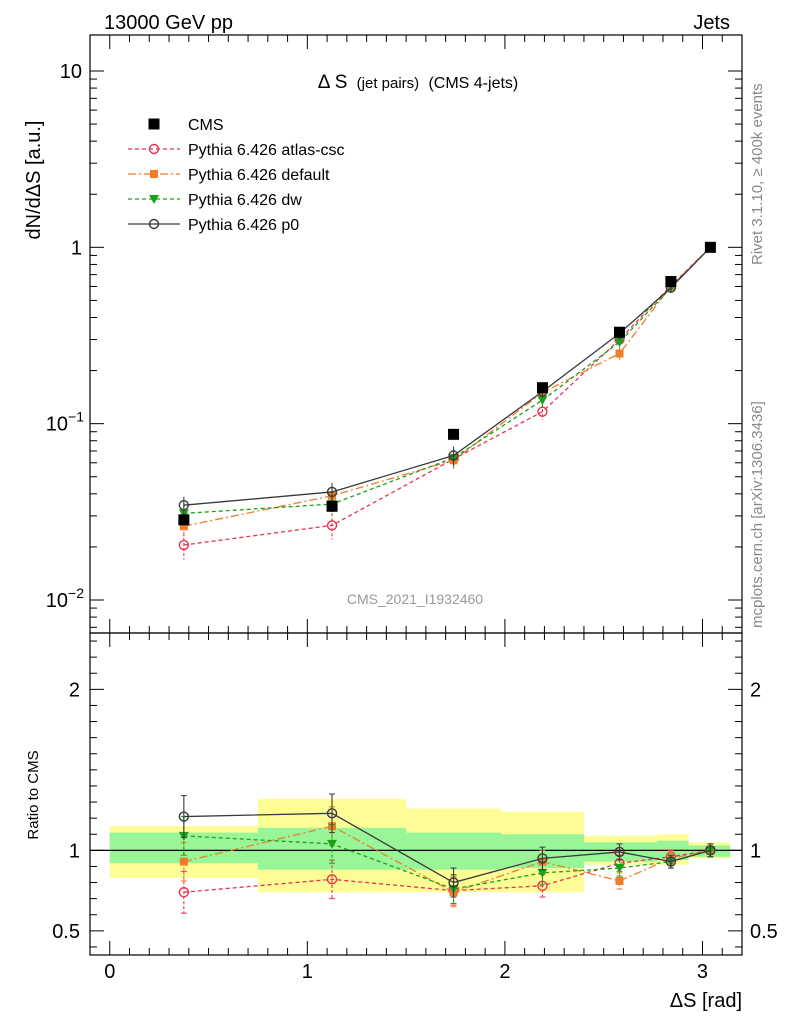 The image size is (786, 1024). I want to click on ratio-y-tick-label-right: 2, so click(755, 690).